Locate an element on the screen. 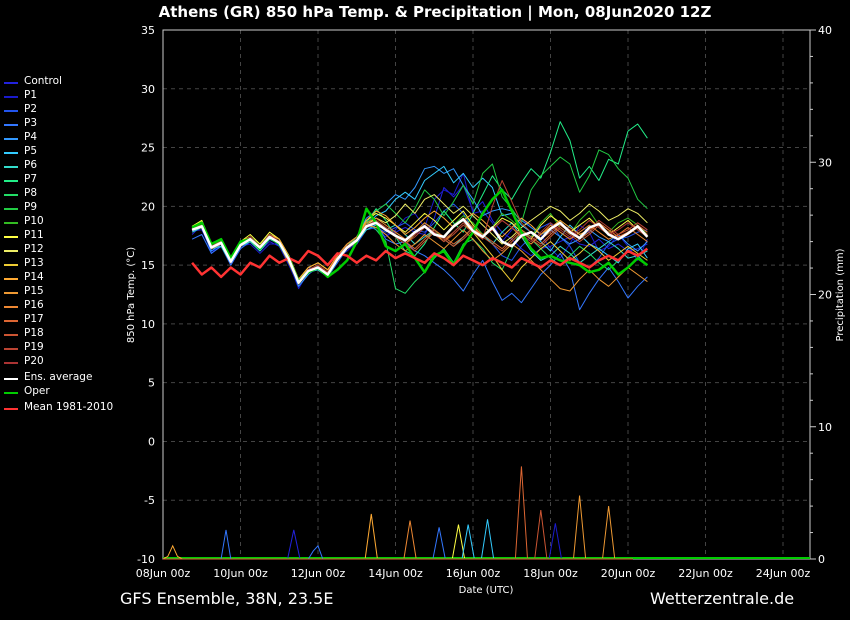 This screenshot has height=620, width=850. legend-item: Oper is located at coordinates (58, 391).